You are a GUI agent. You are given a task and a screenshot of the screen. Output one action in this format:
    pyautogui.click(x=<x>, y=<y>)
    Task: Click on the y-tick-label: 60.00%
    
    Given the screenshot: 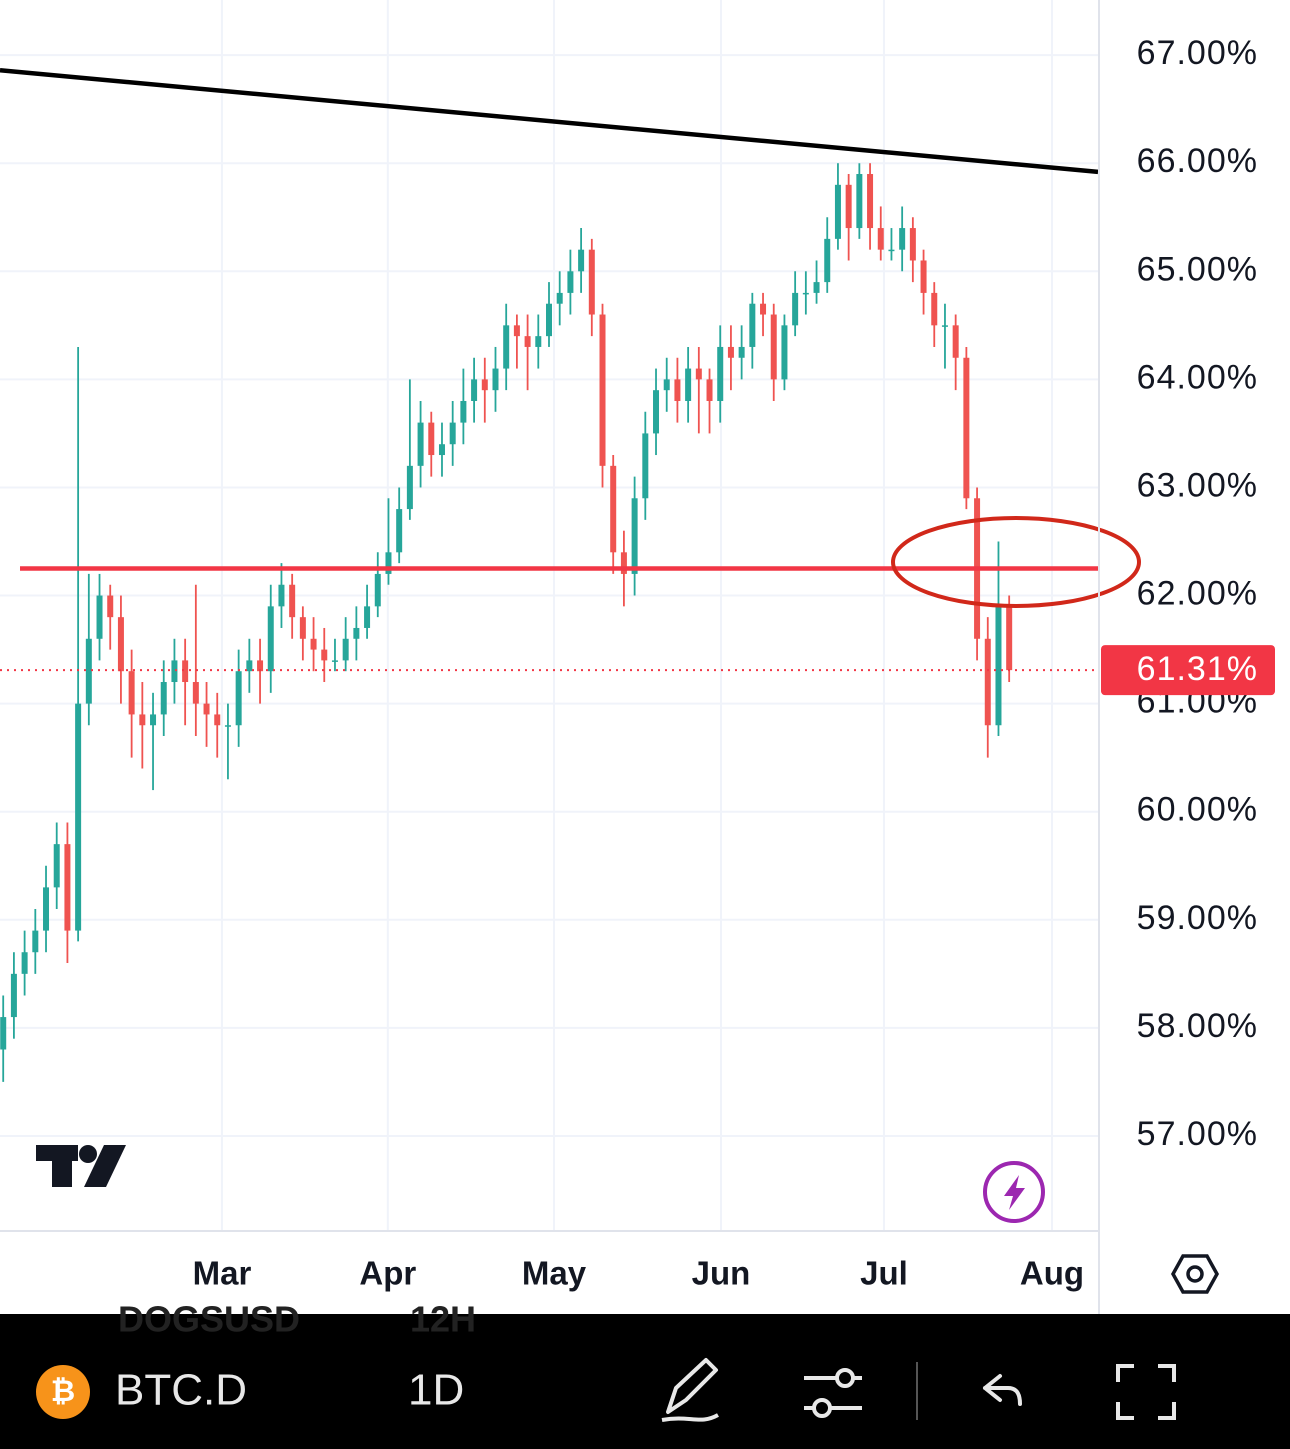 What is the action you would take?
    pyautogui.click(x=1197, y=810)
    